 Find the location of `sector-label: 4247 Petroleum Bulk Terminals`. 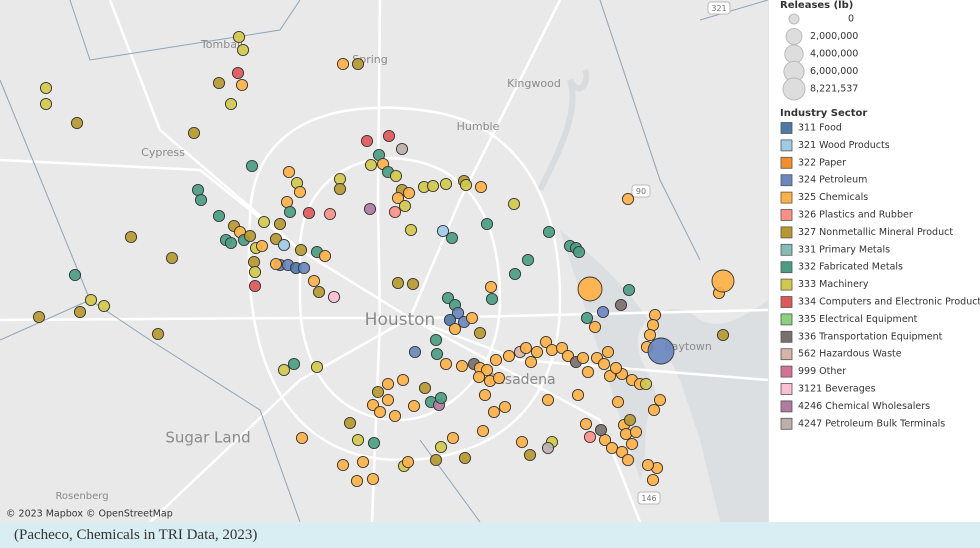

sector-label: 4247 Petroleum Bulk Terminals is located at coordinates (871, 423).